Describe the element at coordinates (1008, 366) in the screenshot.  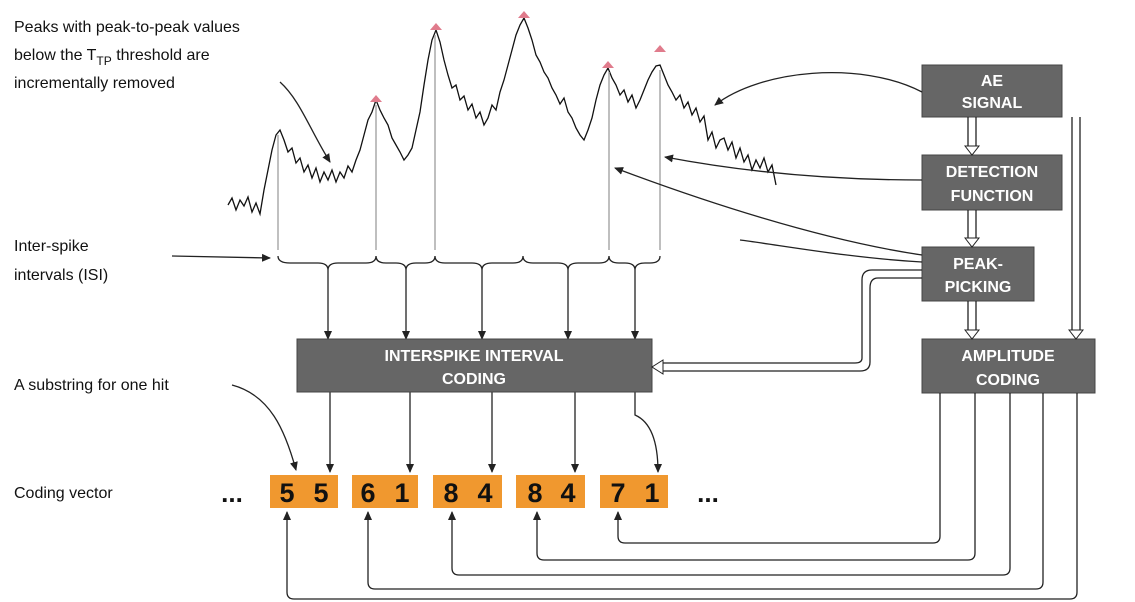
I see `amplitude-coding-block` at that location.